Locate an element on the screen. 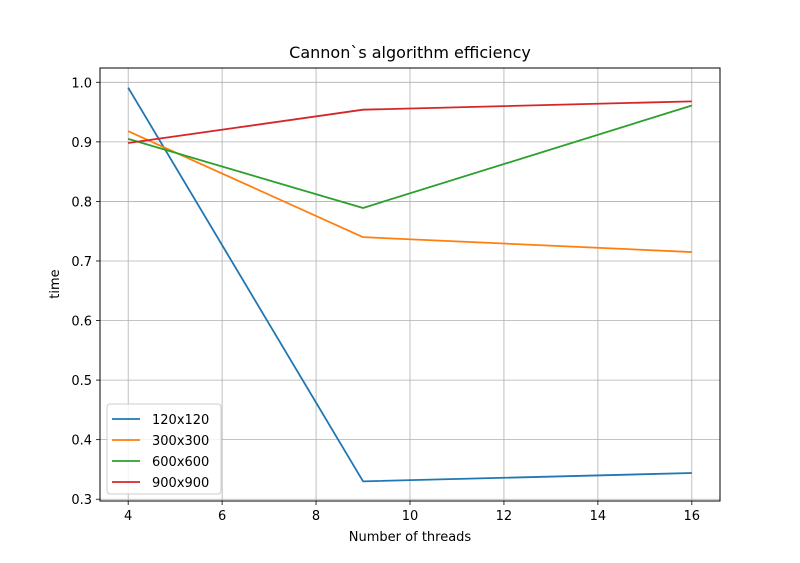 The width and height of the screenshot is (800, 563). legend-label: 600x600 is located at coordinates (180, 462).